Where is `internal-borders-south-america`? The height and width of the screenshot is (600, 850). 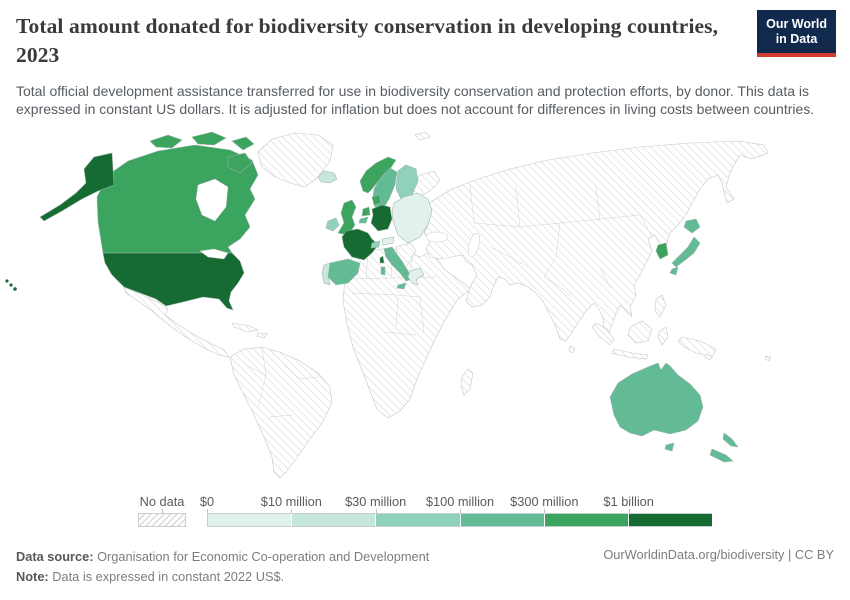 internal-borders-south-america is located at coordinates (282, 382).